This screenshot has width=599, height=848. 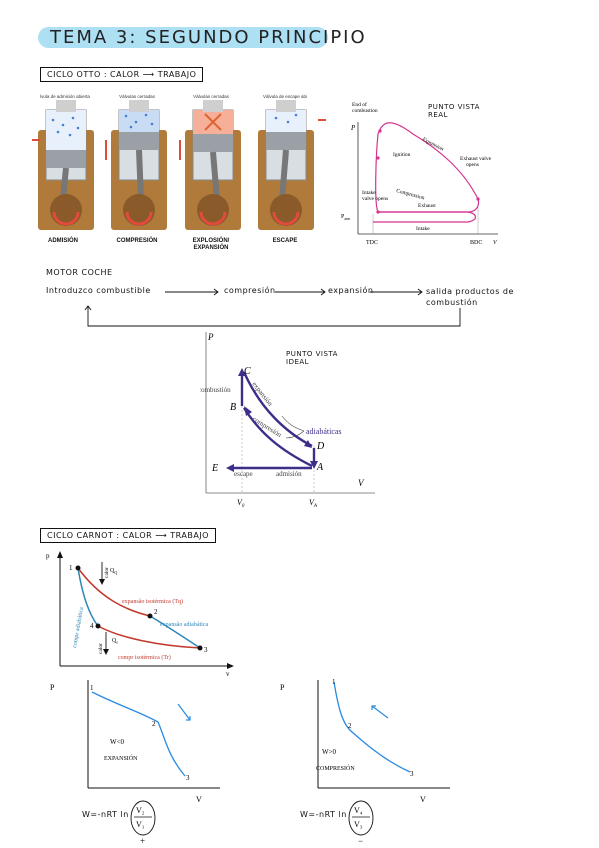 What do you see at coordinates (470, 297) in the screenshot?
I see `motor-step4: salida productos de combustión` at bounding box center [470, 297].